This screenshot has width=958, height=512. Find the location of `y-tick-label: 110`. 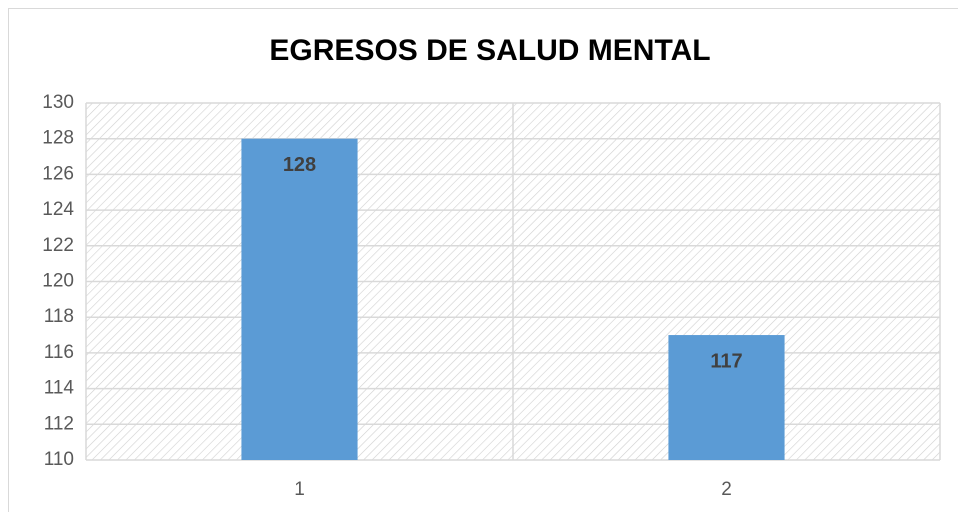

y-tick-label: 110 is located at coordinates (59, 459).